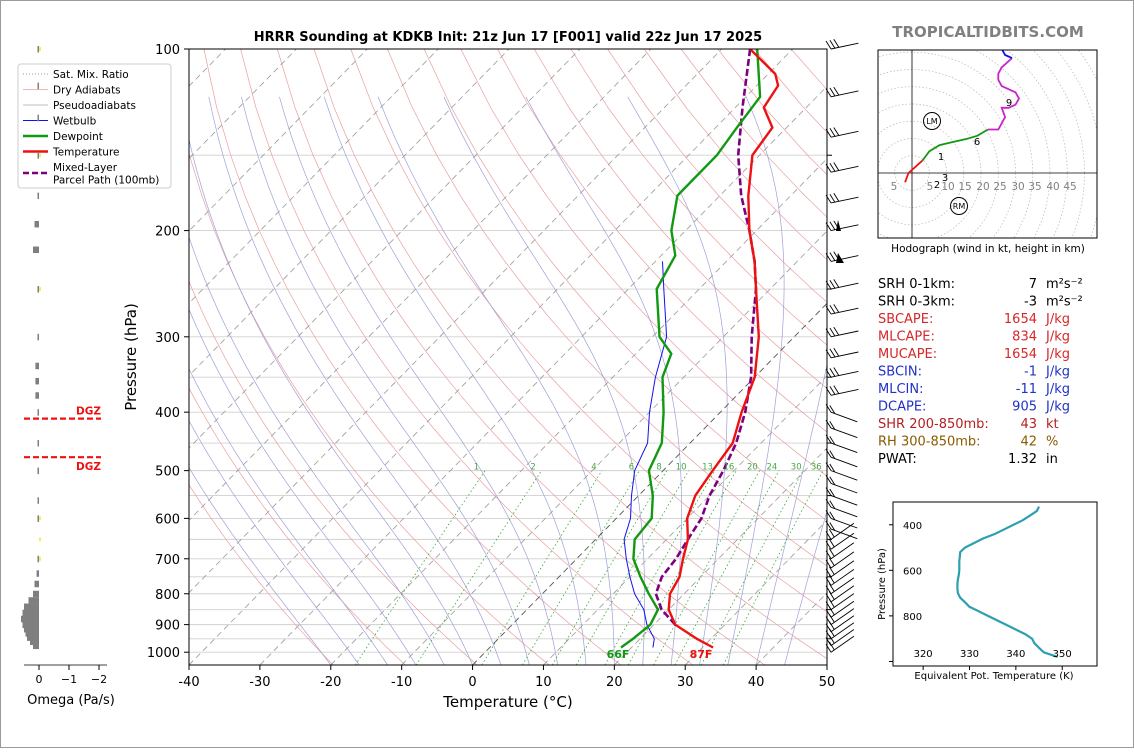 The image size is (1134, 753). I want to click on hodograph-ring-label: 45, so click(1069, 187).